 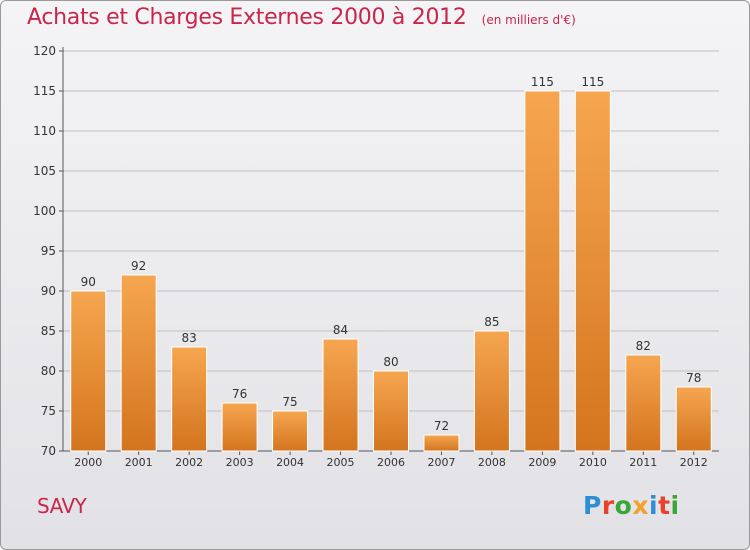 What do you see at coordinates (290, 462) in the screenshot?
I see `x-tick-label: 2004` at bounding box center [290, 462].